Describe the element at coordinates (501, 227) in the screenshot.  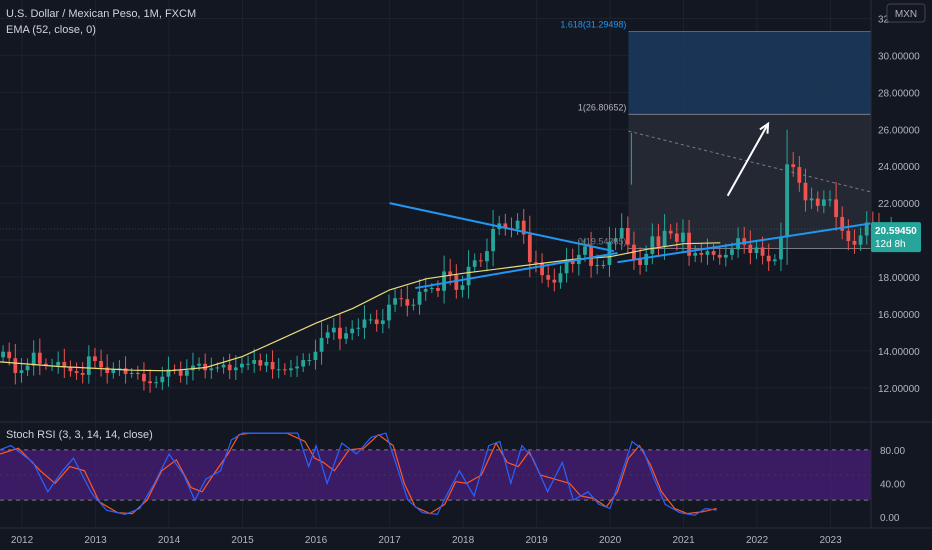
I see `triangle-upper-trendline` at that location.